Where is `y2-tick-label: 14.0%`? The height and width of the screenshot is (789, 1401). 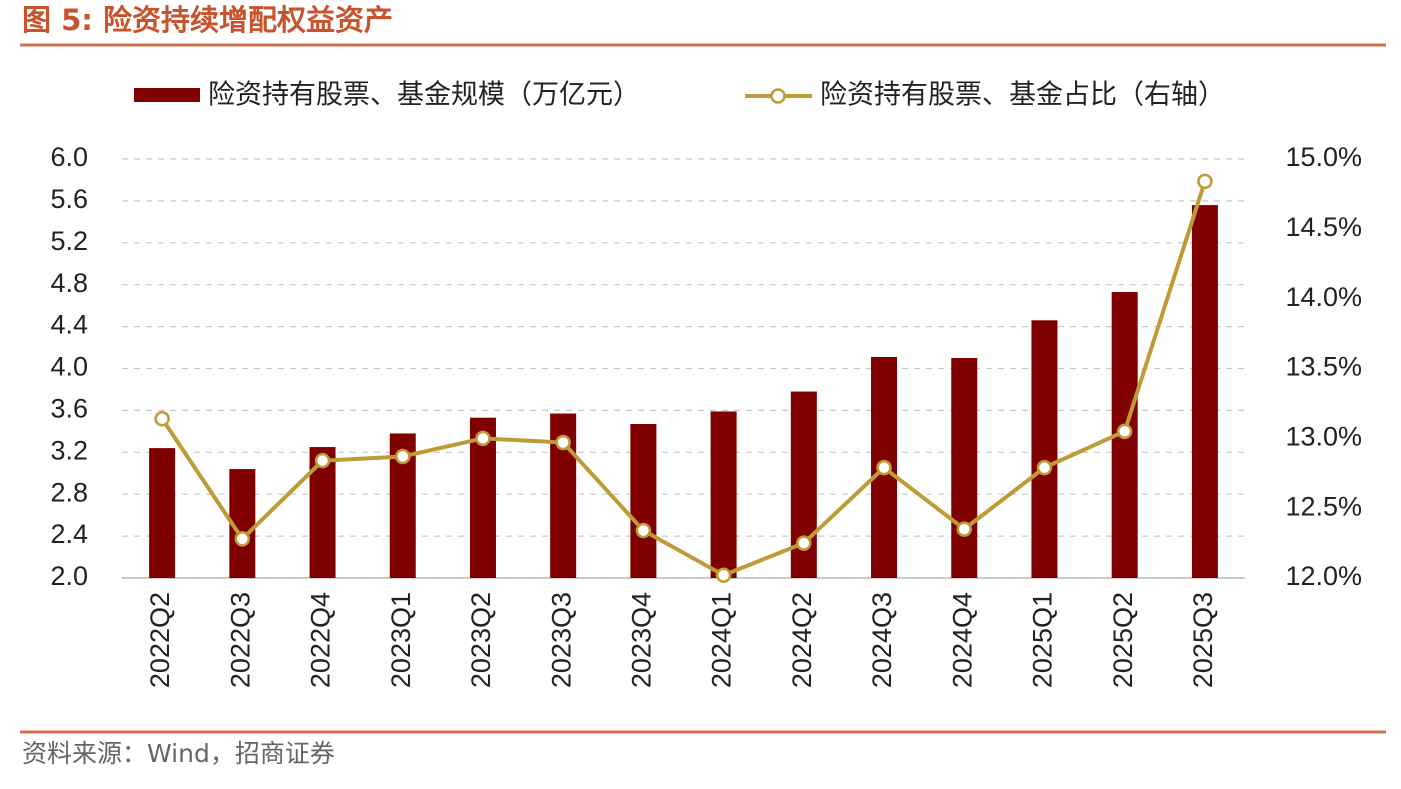
y2-tick-label: 14.0% is located at coordinates (1323, 297).